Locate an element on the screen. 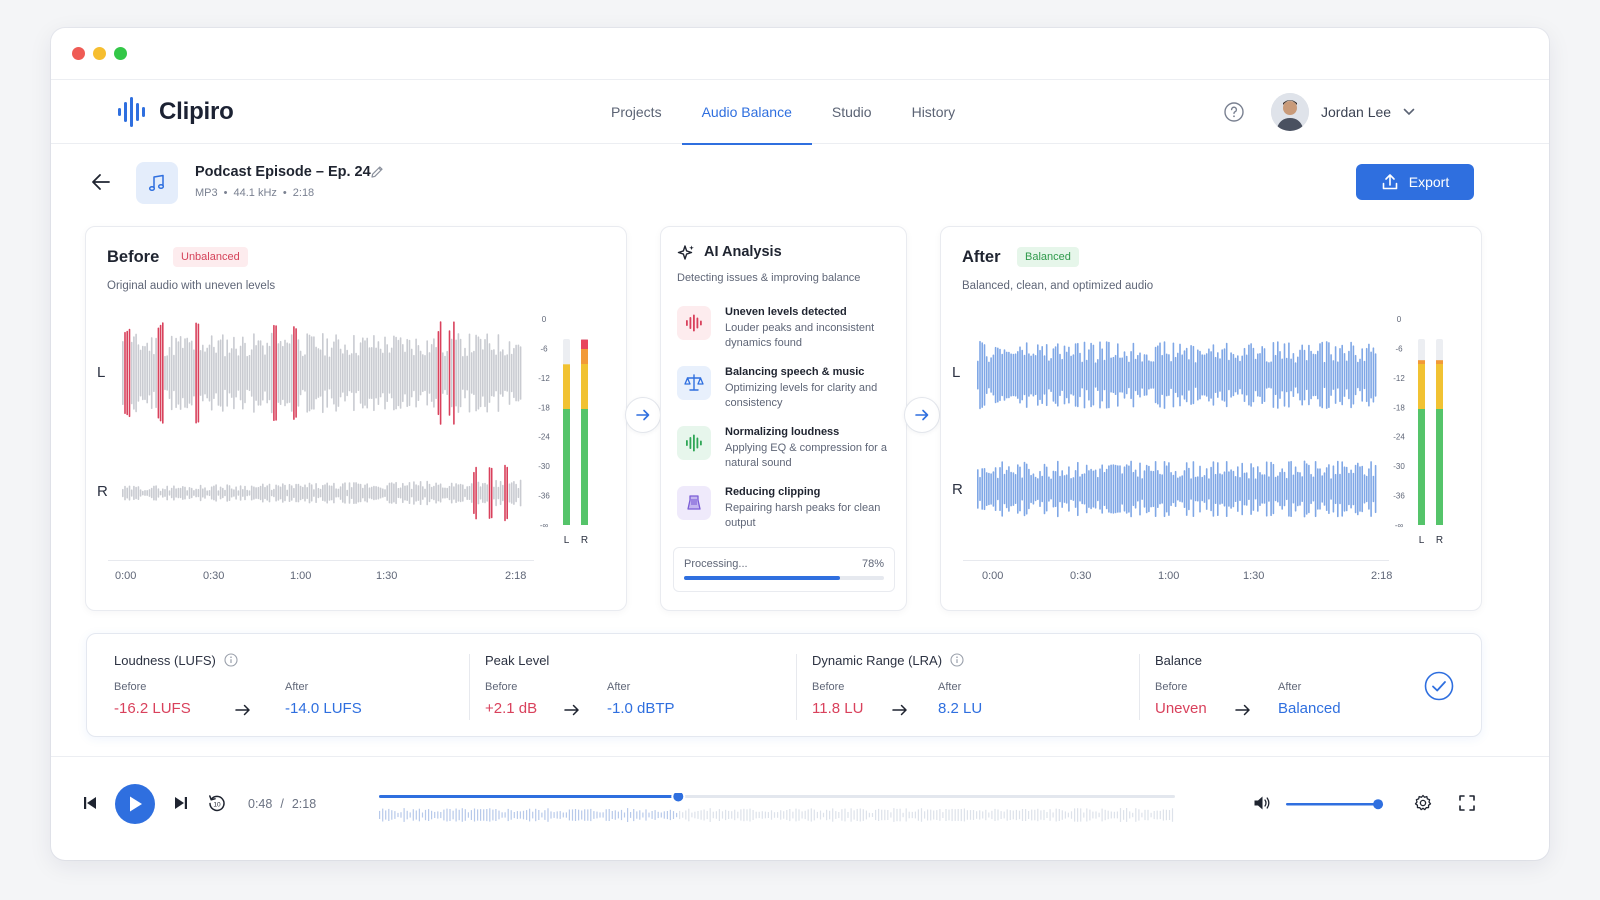 This screenshot has width=1600, height=900. volume-icon is located at coordinates (1262, 803).